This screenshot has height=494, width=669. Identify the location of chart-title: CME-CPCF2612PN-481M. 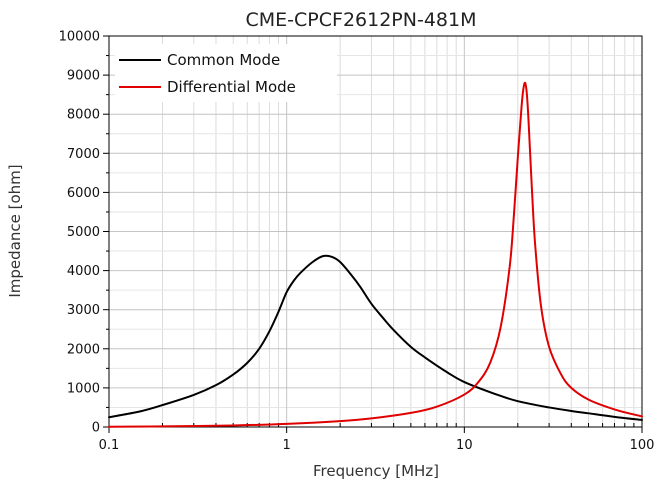
(361, 20).